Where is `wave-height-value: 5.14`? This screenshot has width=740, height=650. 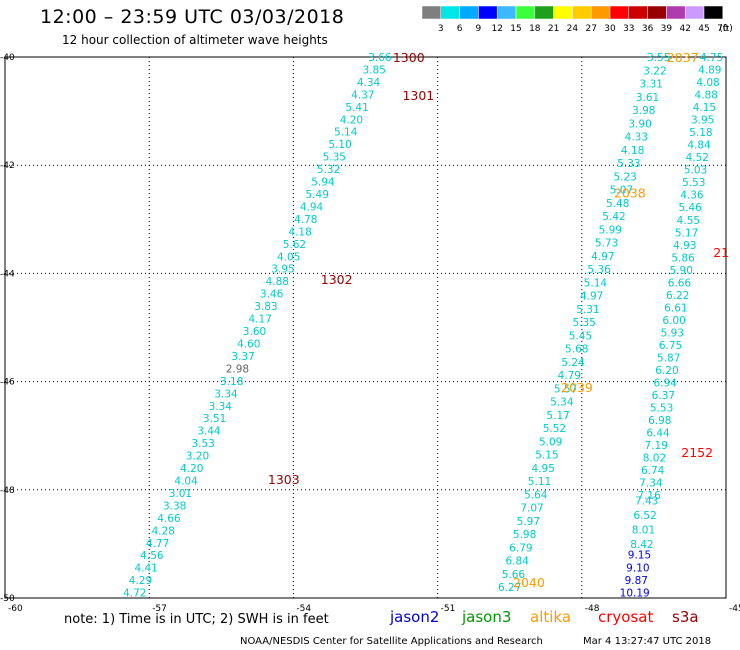
wave-height-value: 5.14 is located at coordinates (346, 133).